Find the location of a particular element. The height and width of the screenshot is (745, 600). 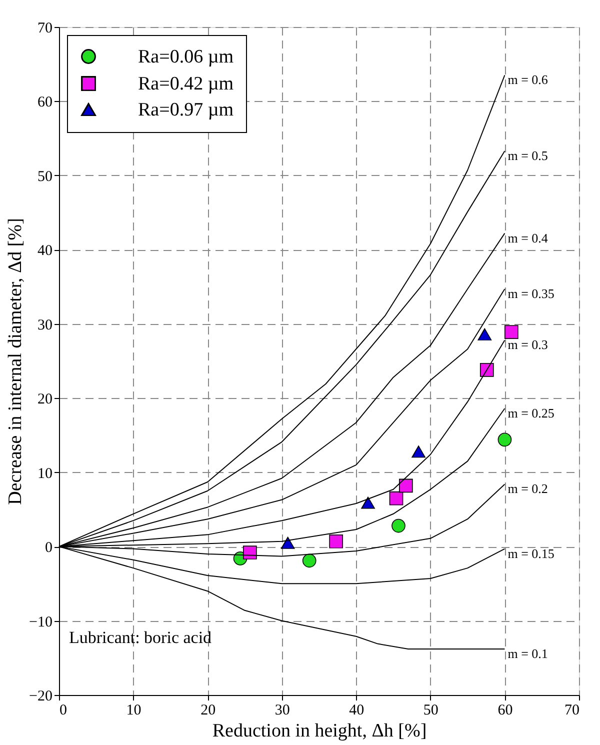

series-label: m = 0.1 is located at coordinates (528, 653).